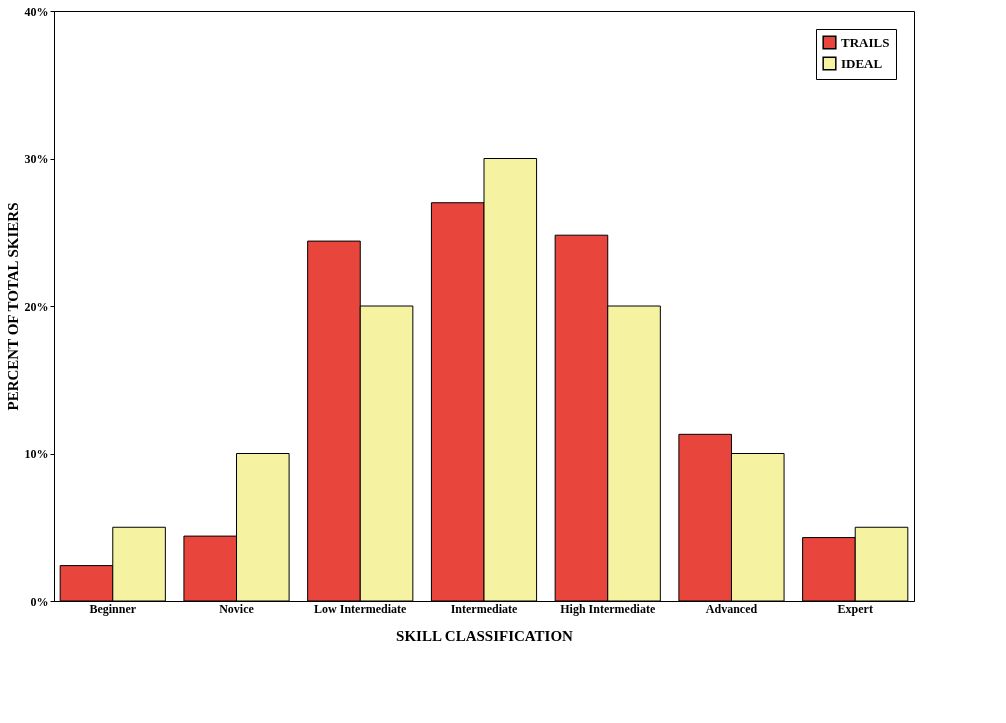  Describe the element at coordinates (608, 608) in the screenshot. I see `x-tick-label: High Intermediate` at that location.